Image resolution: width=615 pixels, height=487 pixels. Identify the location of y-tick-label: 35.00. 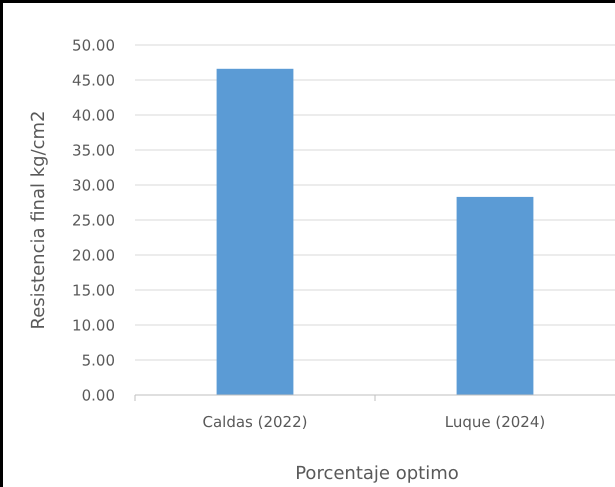
(93, 150).